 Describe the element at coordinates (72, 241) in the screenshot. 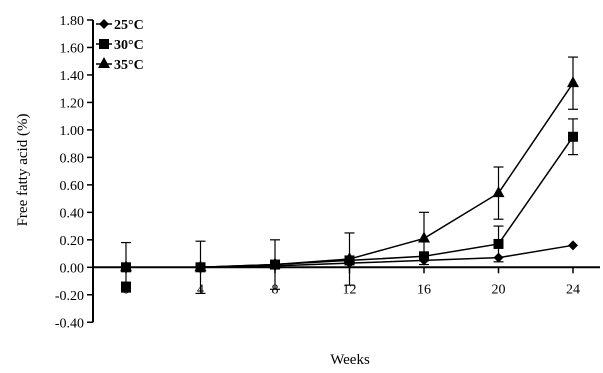

I see `y-tick-label: 0.20` at that location.